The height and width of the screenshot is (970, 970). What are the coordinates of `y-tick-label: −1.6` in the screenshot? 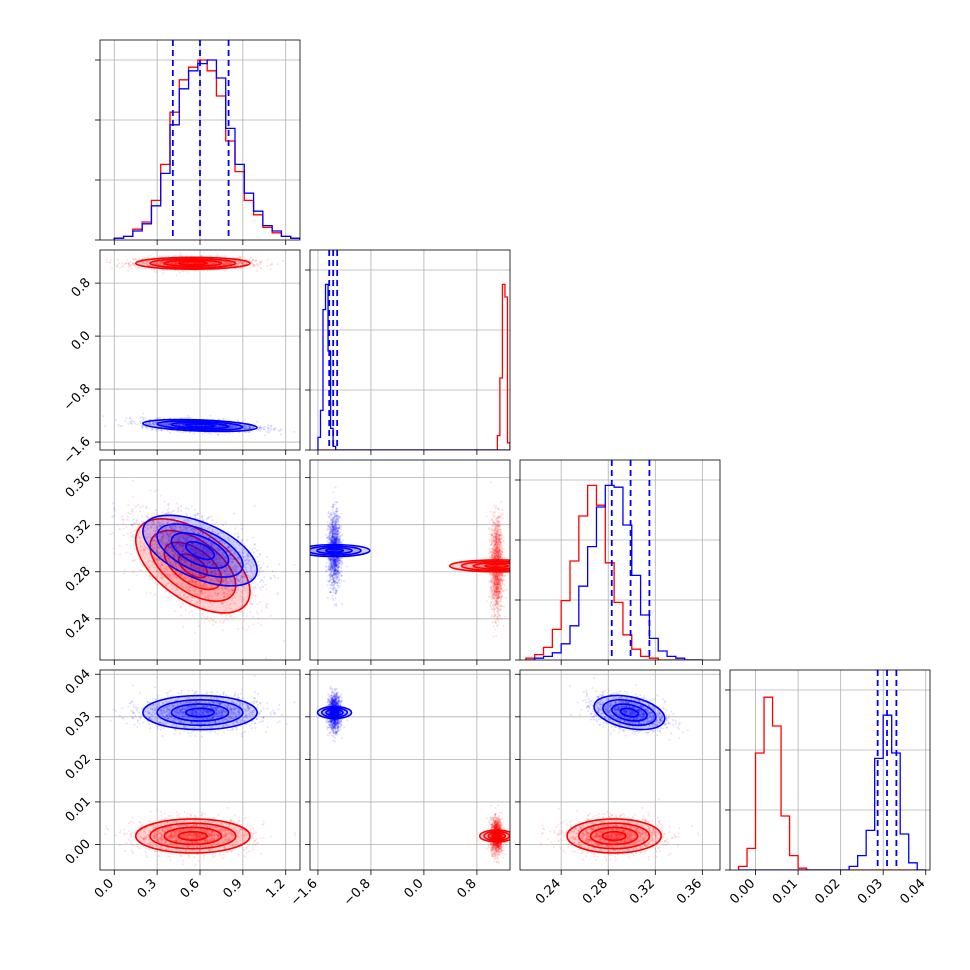 It's located at (77, 450).